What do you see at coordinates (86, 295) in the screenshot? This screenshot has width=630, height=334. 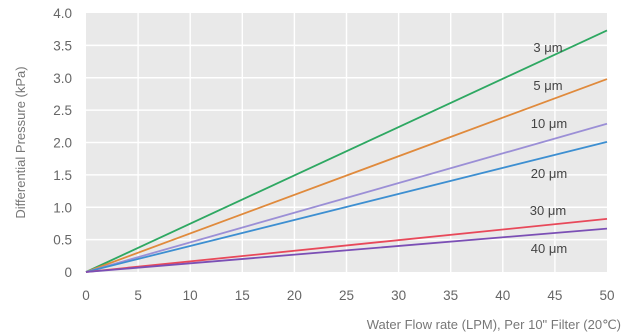 I see `x-tick-label: 0` at bounding box center [86, 295].